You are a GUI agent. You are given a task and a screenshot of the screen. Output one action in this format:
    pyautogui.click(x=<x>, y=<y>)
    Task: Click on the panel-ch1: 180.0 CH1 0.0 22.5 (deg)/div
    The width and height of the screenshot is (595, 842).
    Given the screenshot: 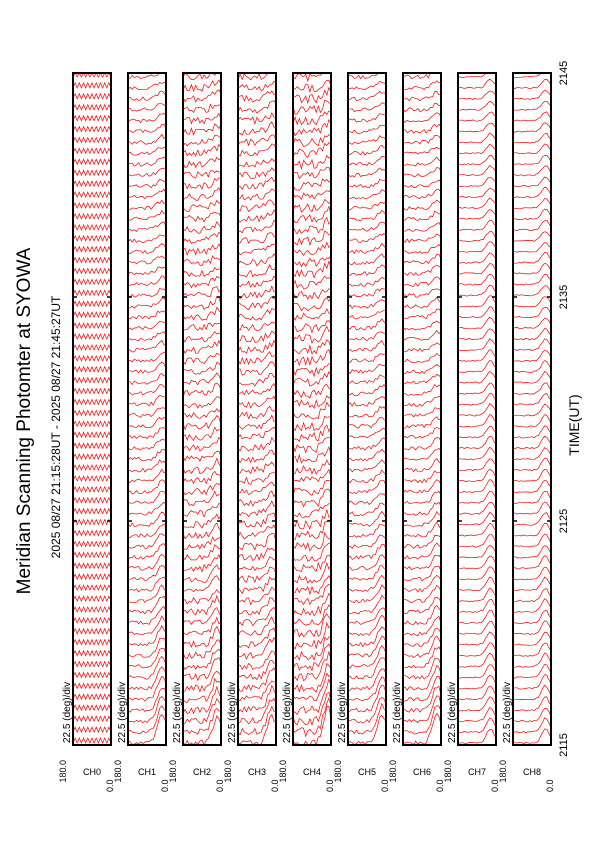 What is the action you would take?
    pyautogui.click(x=141, y=432)
    